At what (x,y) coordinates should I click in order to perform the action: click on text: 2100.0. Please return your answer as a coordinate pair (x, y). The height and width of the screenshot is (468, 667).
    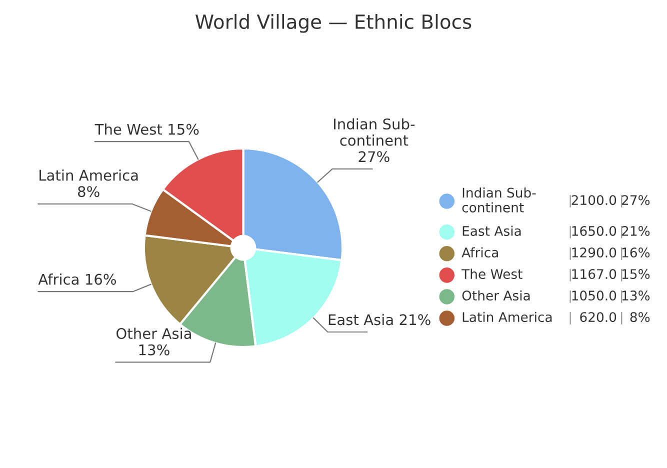
    Looking at the image, I should click on (594, 200).